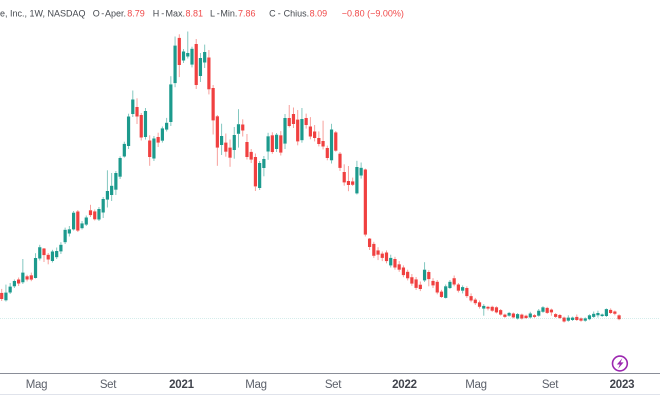 The height and width of the screenshot is (420, 660). Describe the element at coordinates (247, 14) in the screenshot. I see `svg-text: 7.86` at that location.